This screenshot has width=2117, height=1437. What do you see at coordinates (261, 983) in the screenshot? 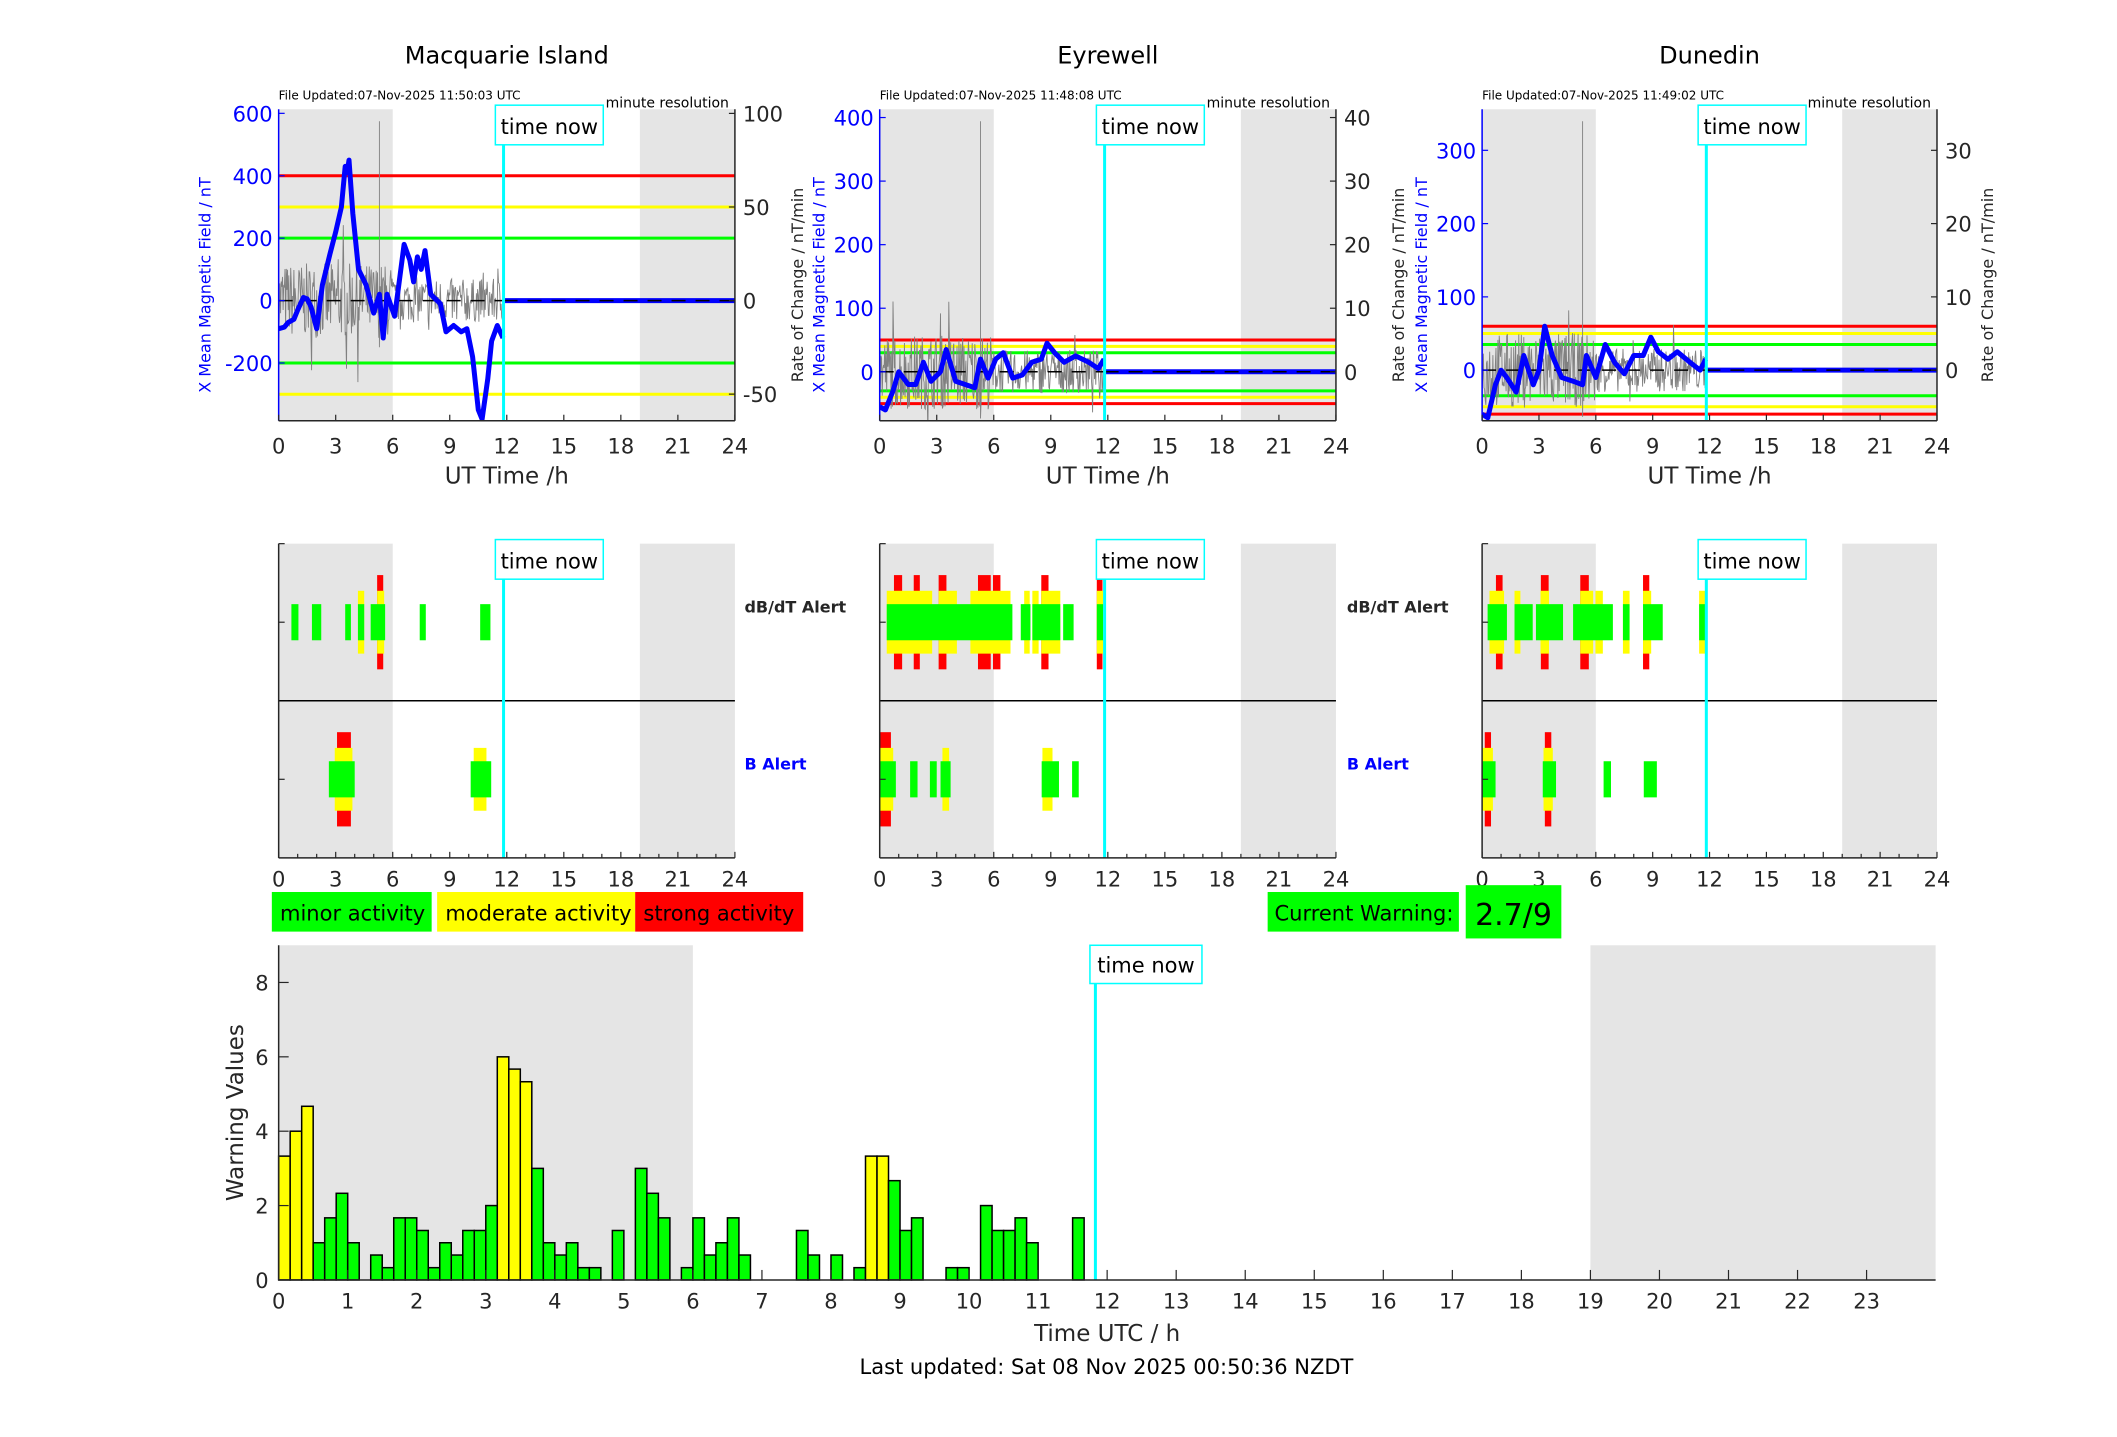
I see `y-tick-label: 8` at bounding box center [261, 983].